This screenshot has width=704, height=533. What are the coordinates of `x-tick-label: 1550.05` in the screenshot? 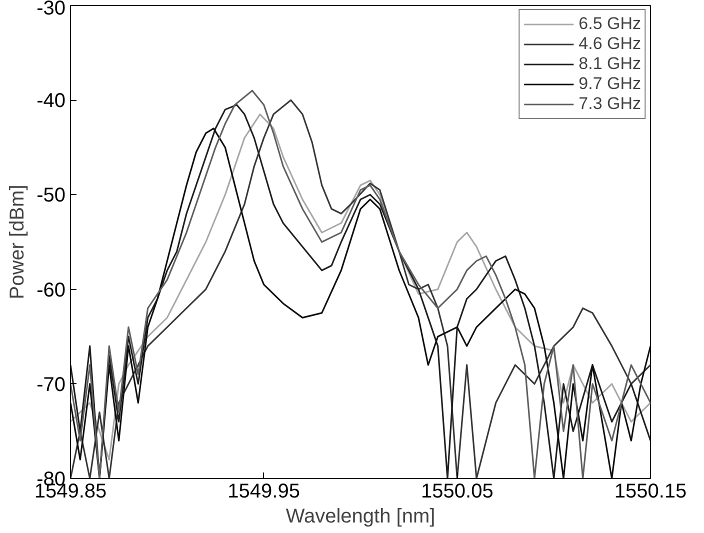 It's located at (457, 491).